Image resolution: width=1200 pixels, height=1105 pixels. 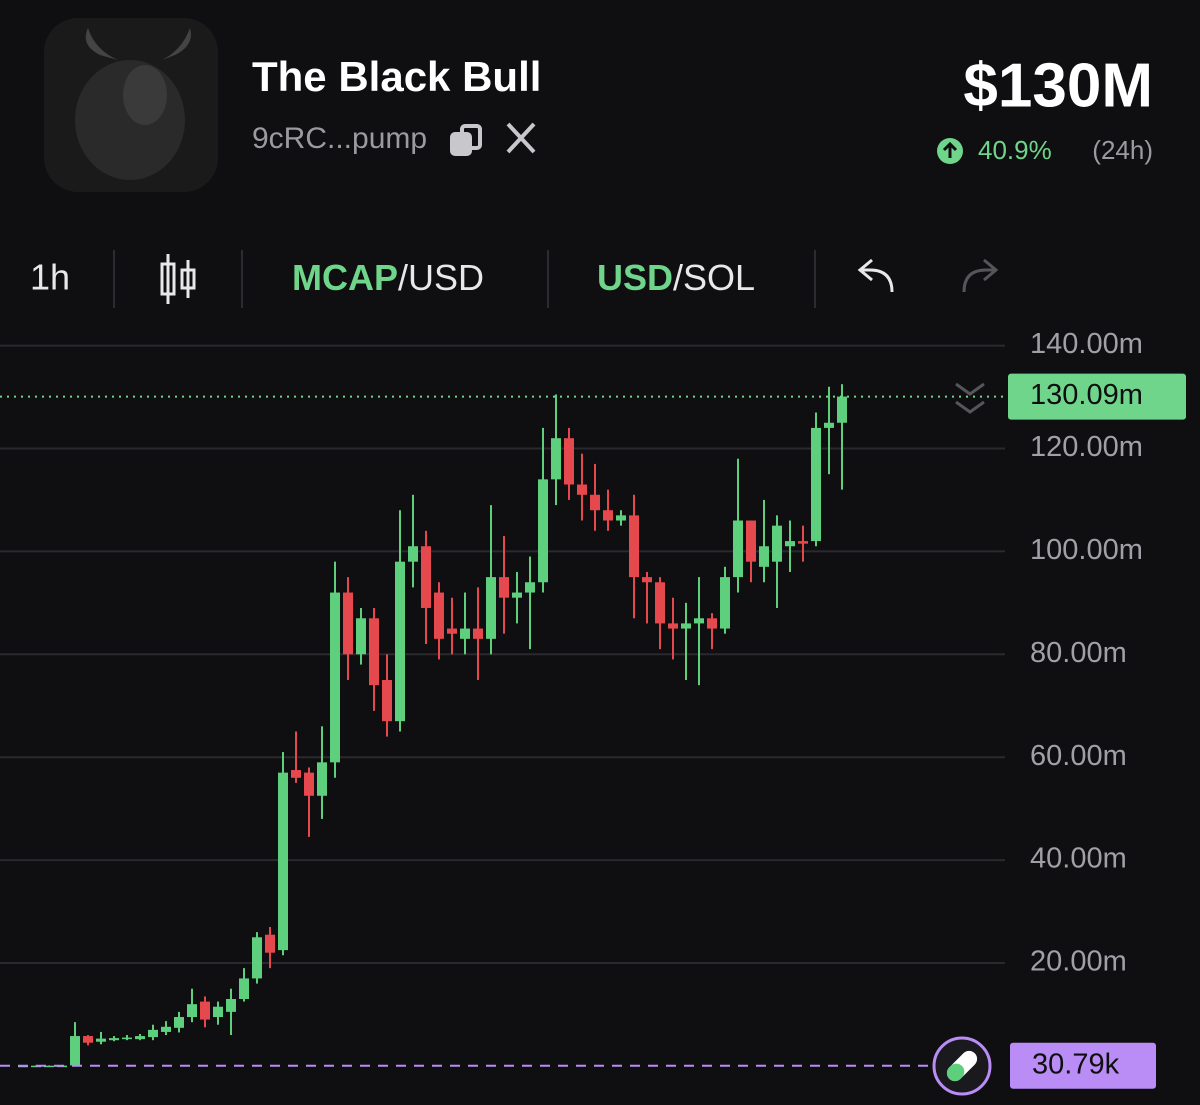 I want to click on redo-button, so click(x=980, y=275).